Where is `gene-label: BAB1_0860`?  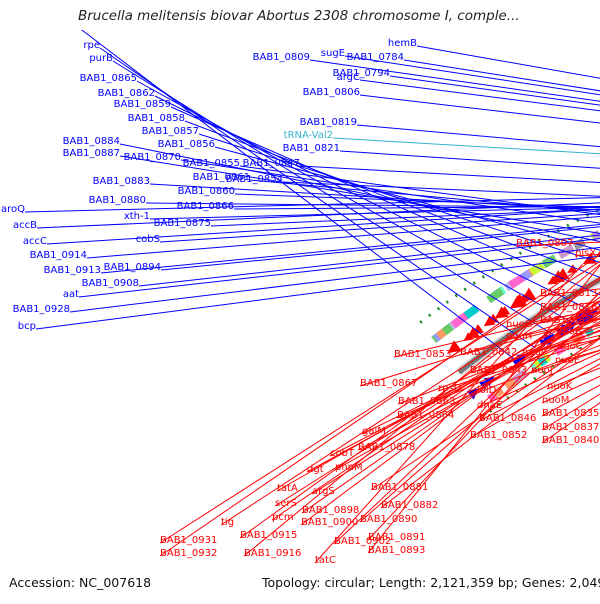 gene-label: BAB1_0860 is located at coordinates (206, 191).